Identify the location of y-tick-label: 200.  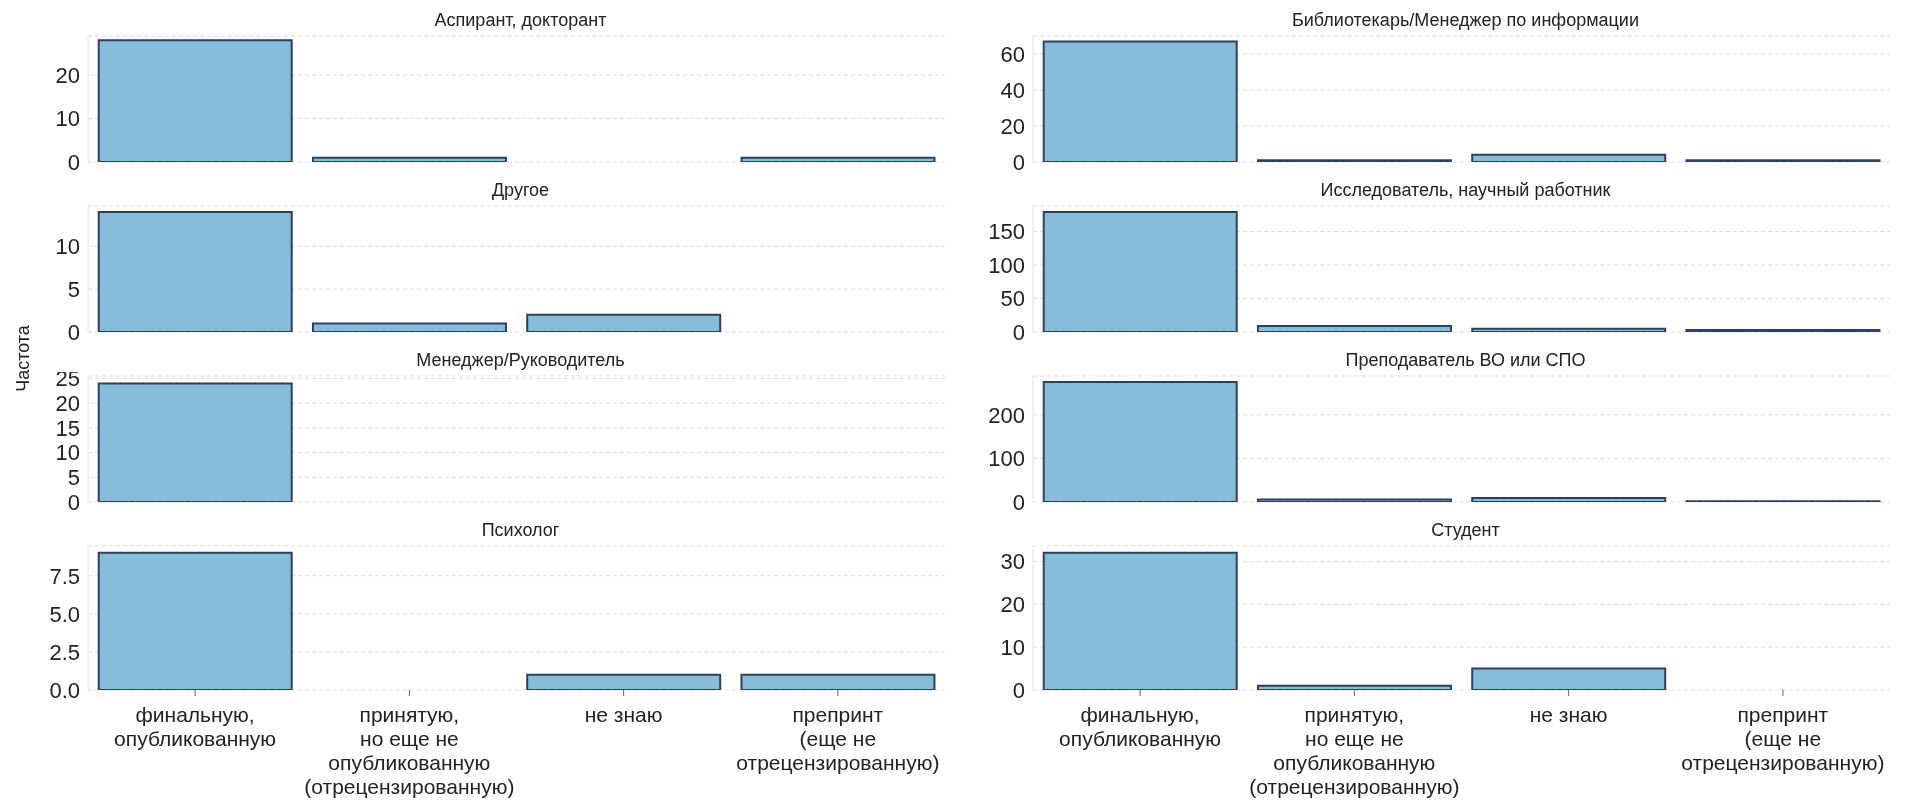
(1006, 415).